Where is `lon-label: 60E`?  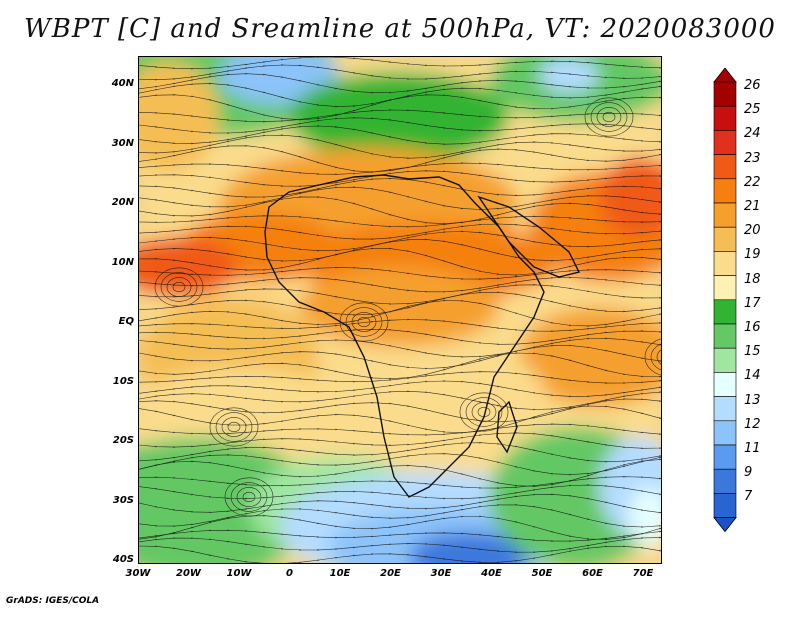
lon-label: 60E is located at coordinates (592, 573).